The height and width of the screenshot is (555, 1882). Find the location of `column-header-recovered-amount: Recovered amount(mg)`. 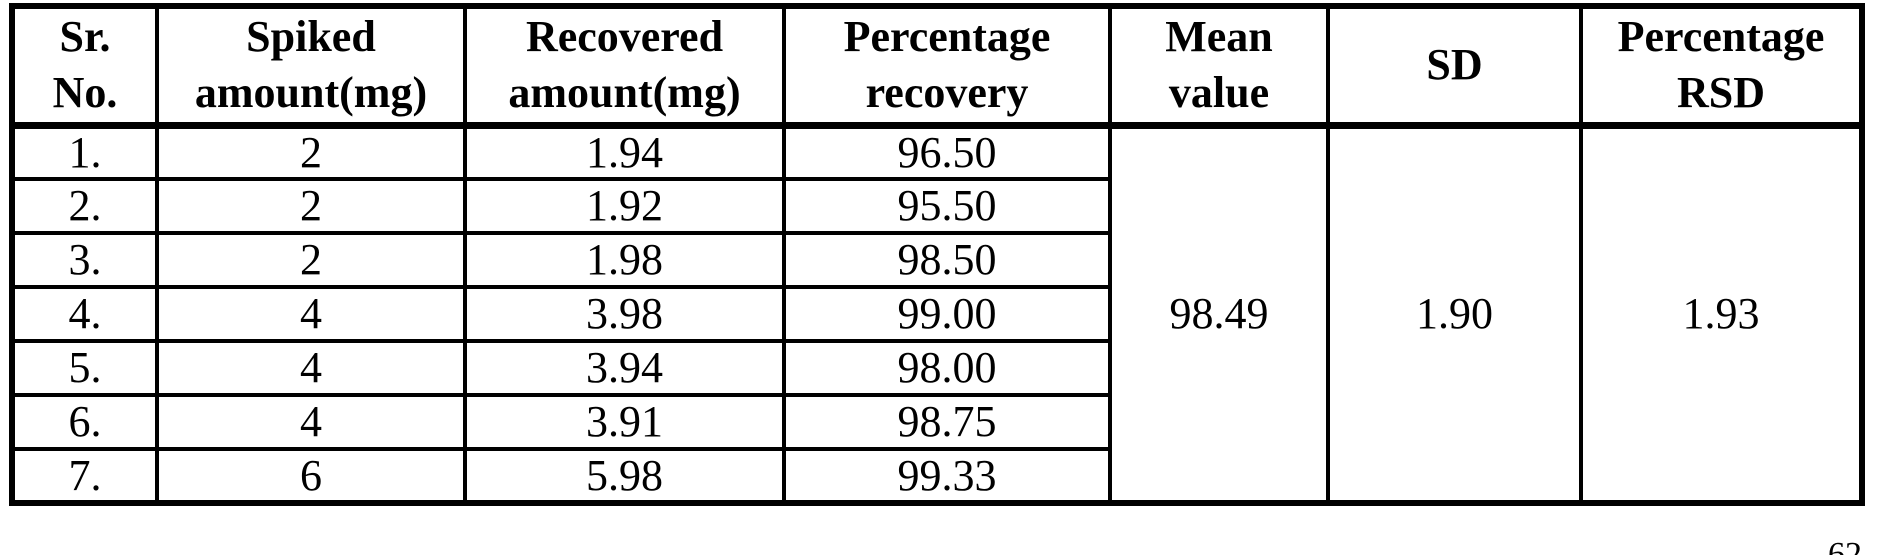

column-header-recovered-amount: Recovered amount(mg) is located at coordinates (624, 66).